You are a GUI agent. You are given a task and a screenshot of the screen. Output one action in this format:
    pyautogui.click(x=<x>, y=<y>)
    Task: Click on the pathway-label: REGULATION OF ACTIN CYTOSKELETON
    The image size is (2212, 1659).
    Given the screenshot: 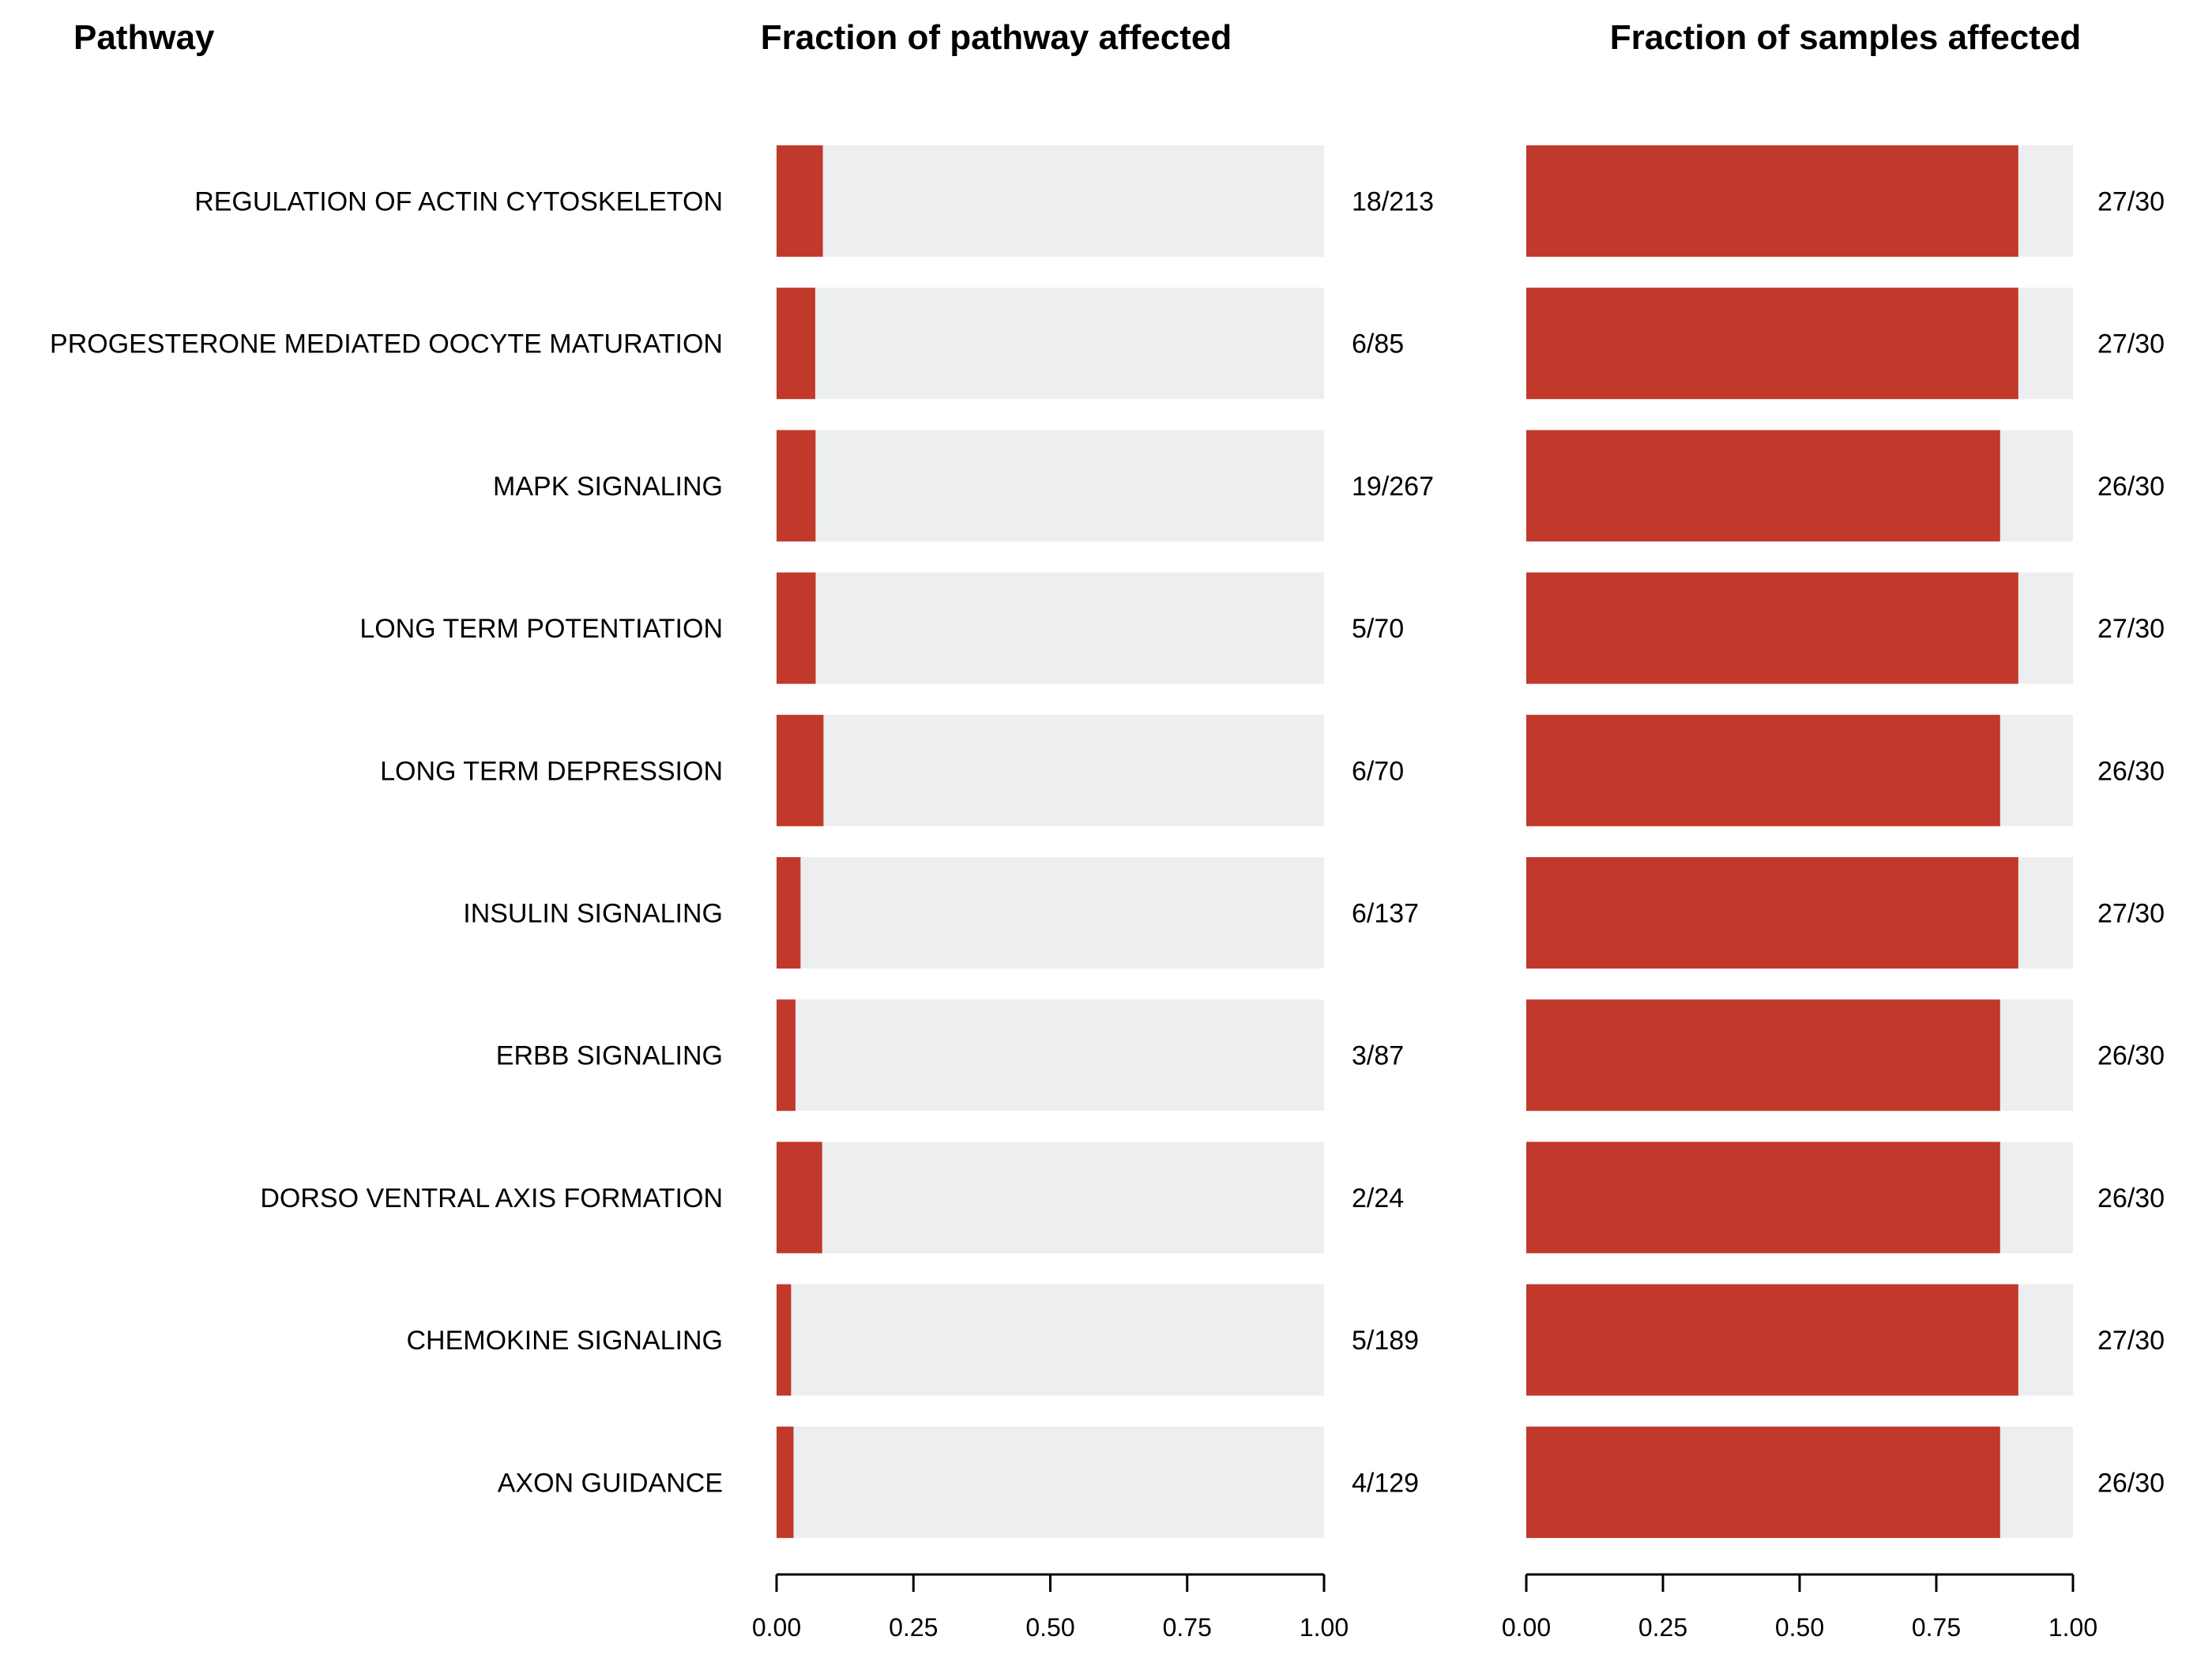 What is the action you would take?
    pyautogui.click(x=458, y=202)
    